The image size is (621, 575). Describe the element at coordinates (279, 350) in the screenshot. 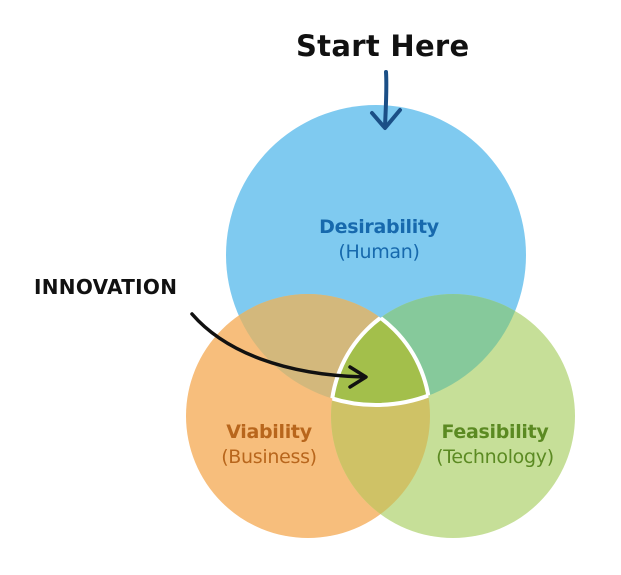

I see `innovation-arrow-icon` at that location.